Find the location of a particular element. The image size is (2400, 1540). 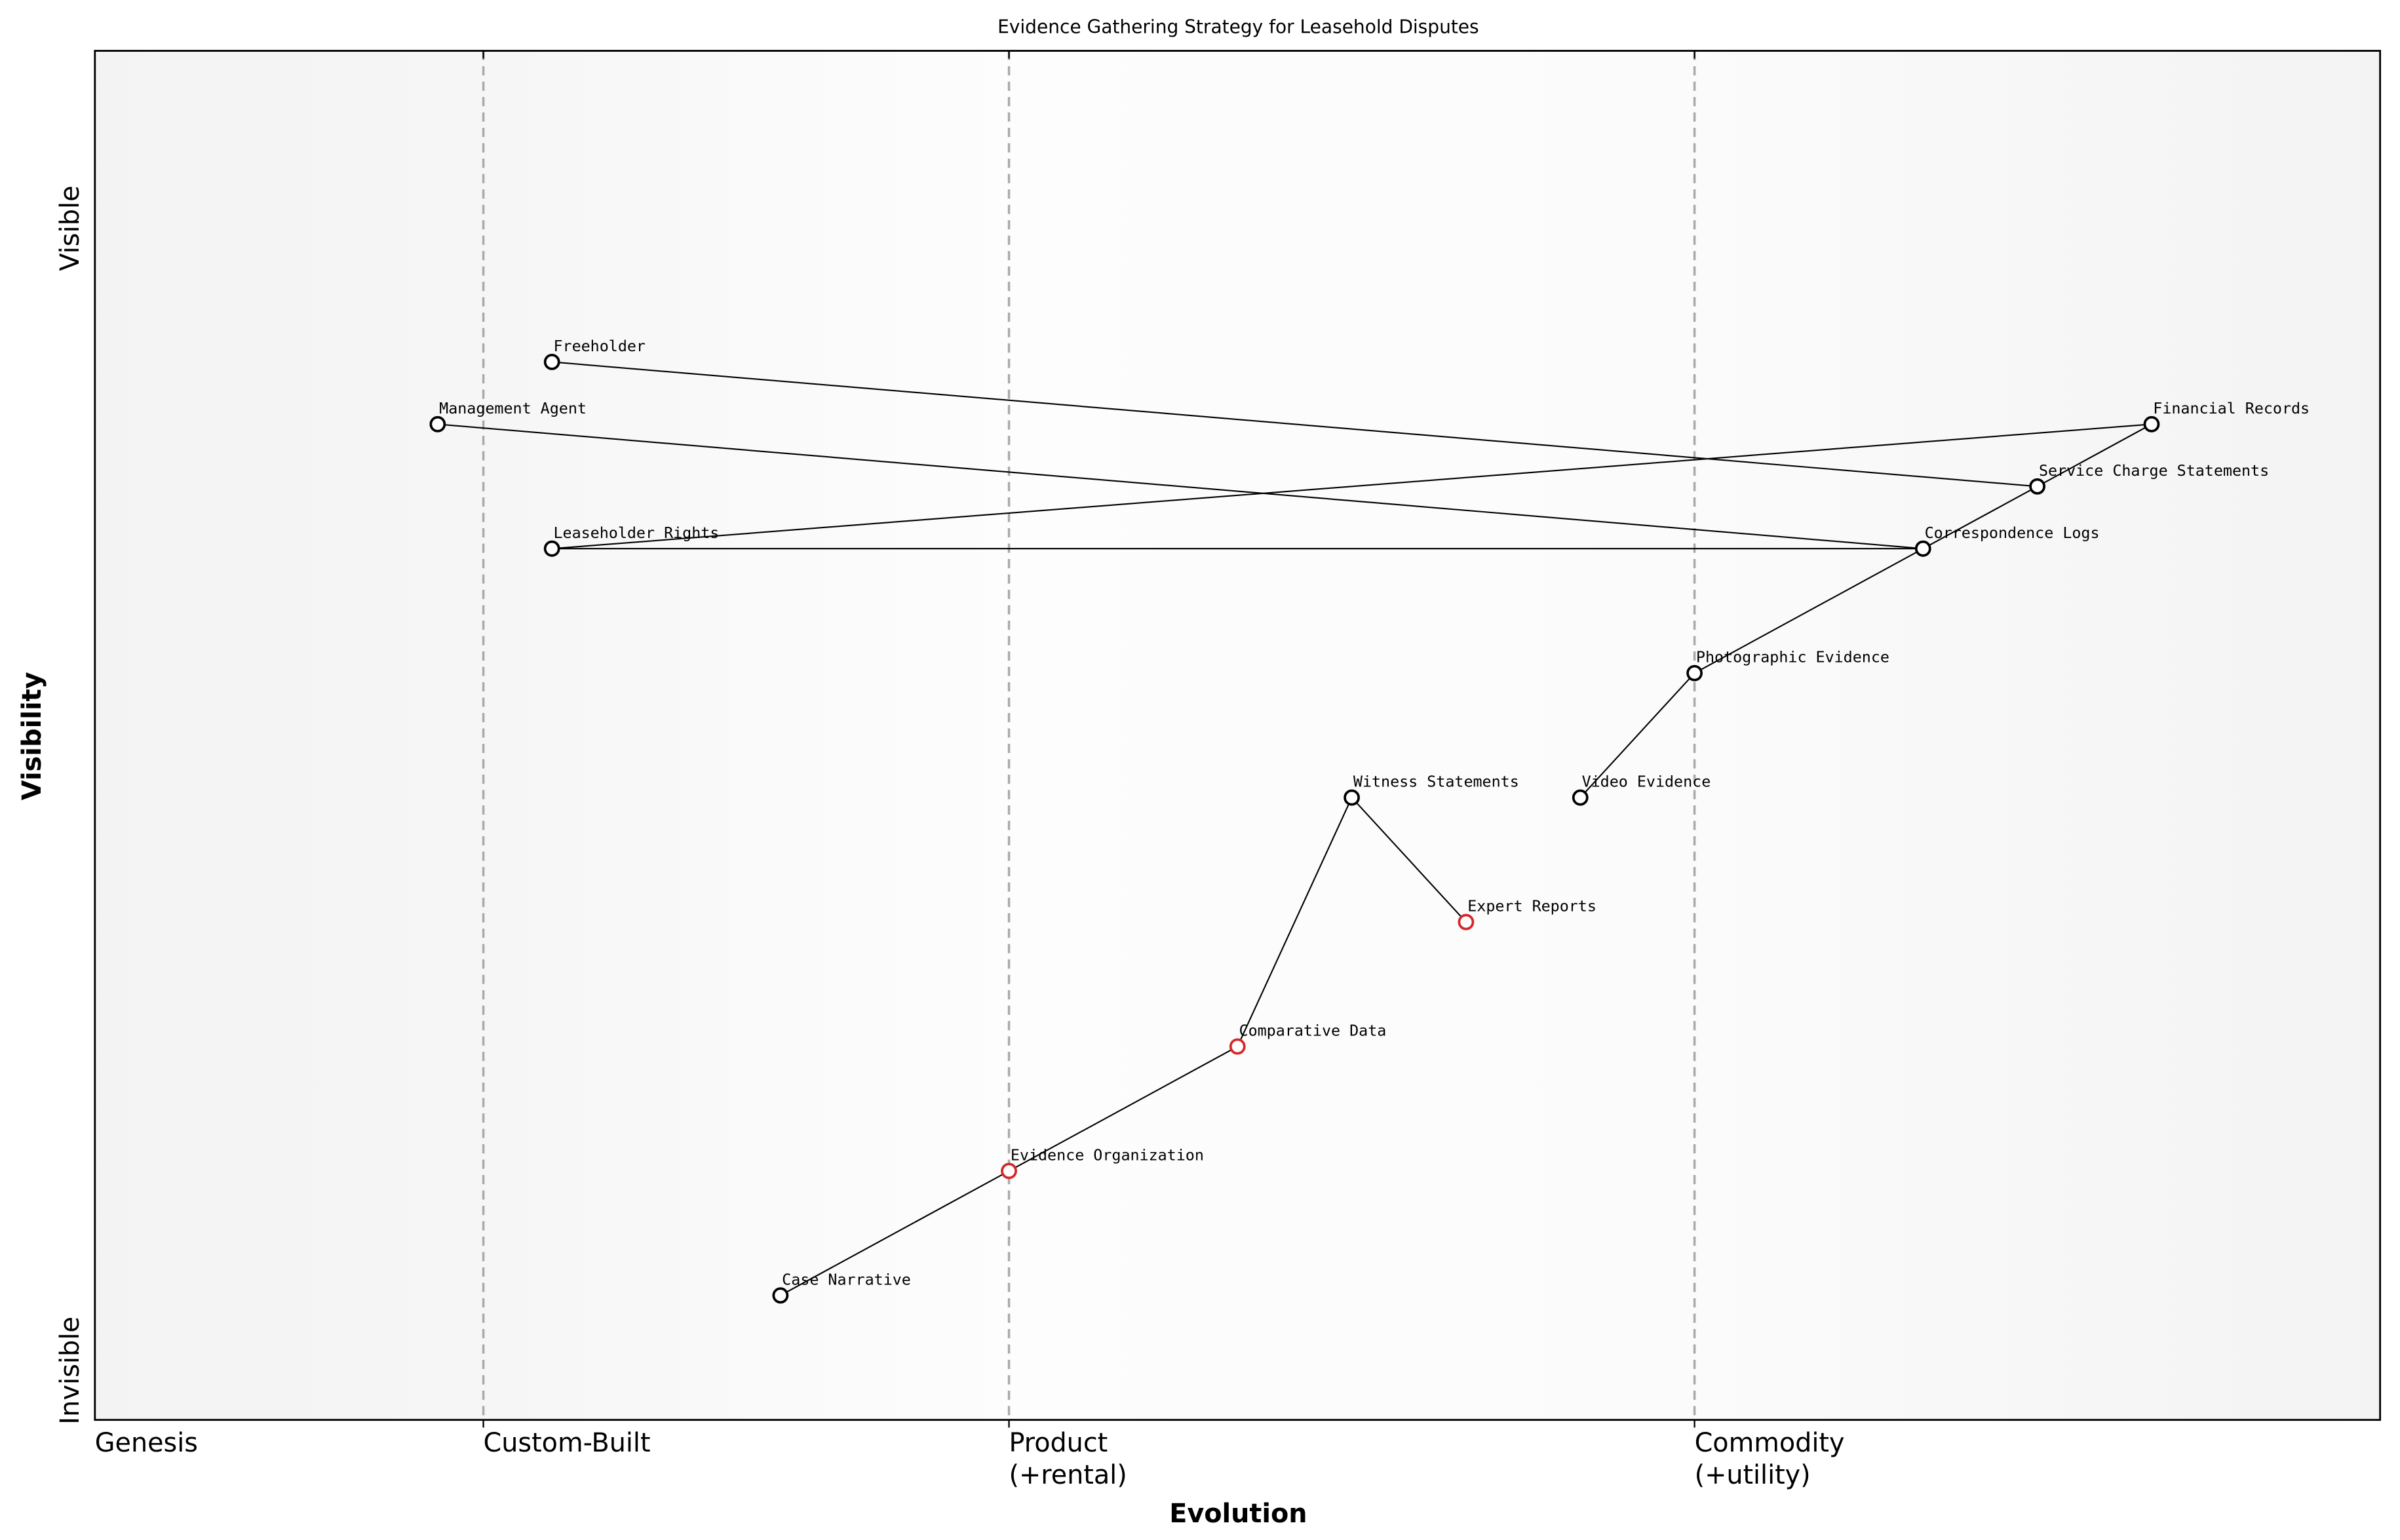

node-label: Case Narrative is located at coordinates (846, 1279).